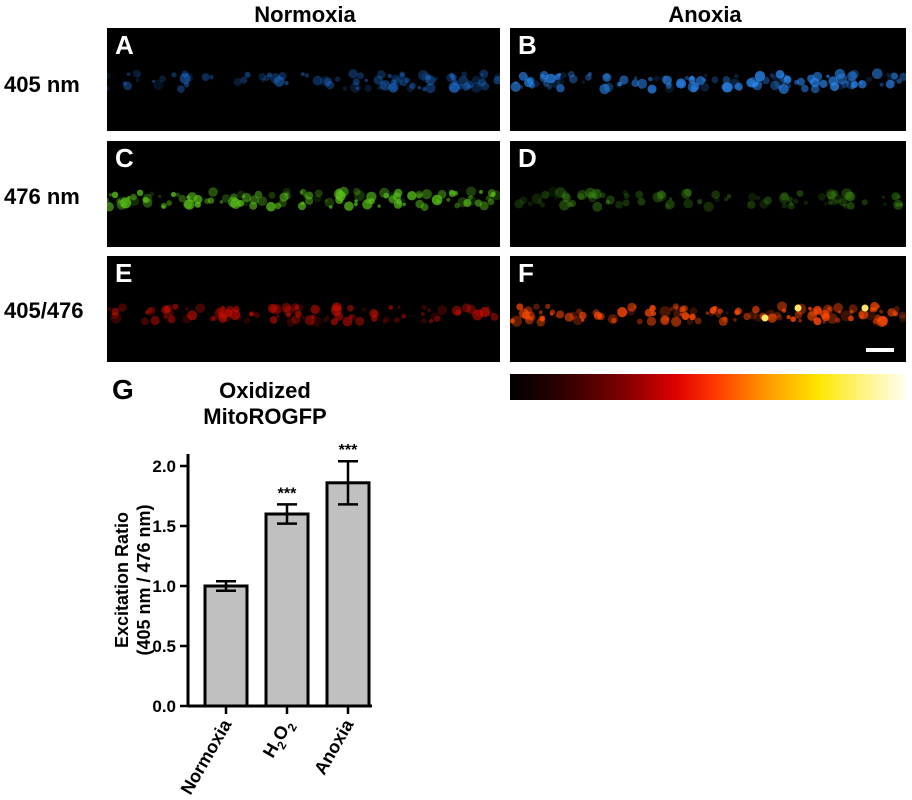  Describe the element at coordinates (42, 84) in the screenshot. I see `row-label-405: 405 nm` at that location.